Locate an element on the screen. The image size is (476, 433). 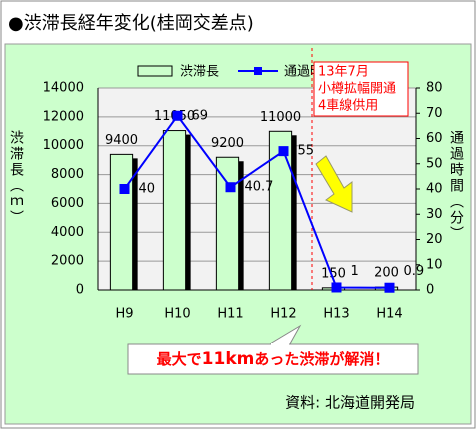
bar-label: 9400 is located at coordinates (121, 140).